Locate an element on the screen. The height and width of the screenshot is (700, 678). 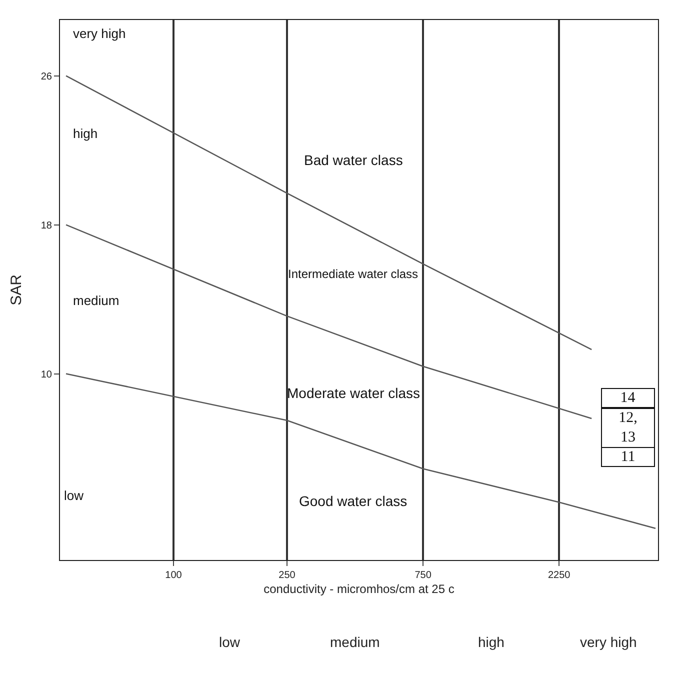
x-tick-label: 250 is located at coordinates (287, 575).